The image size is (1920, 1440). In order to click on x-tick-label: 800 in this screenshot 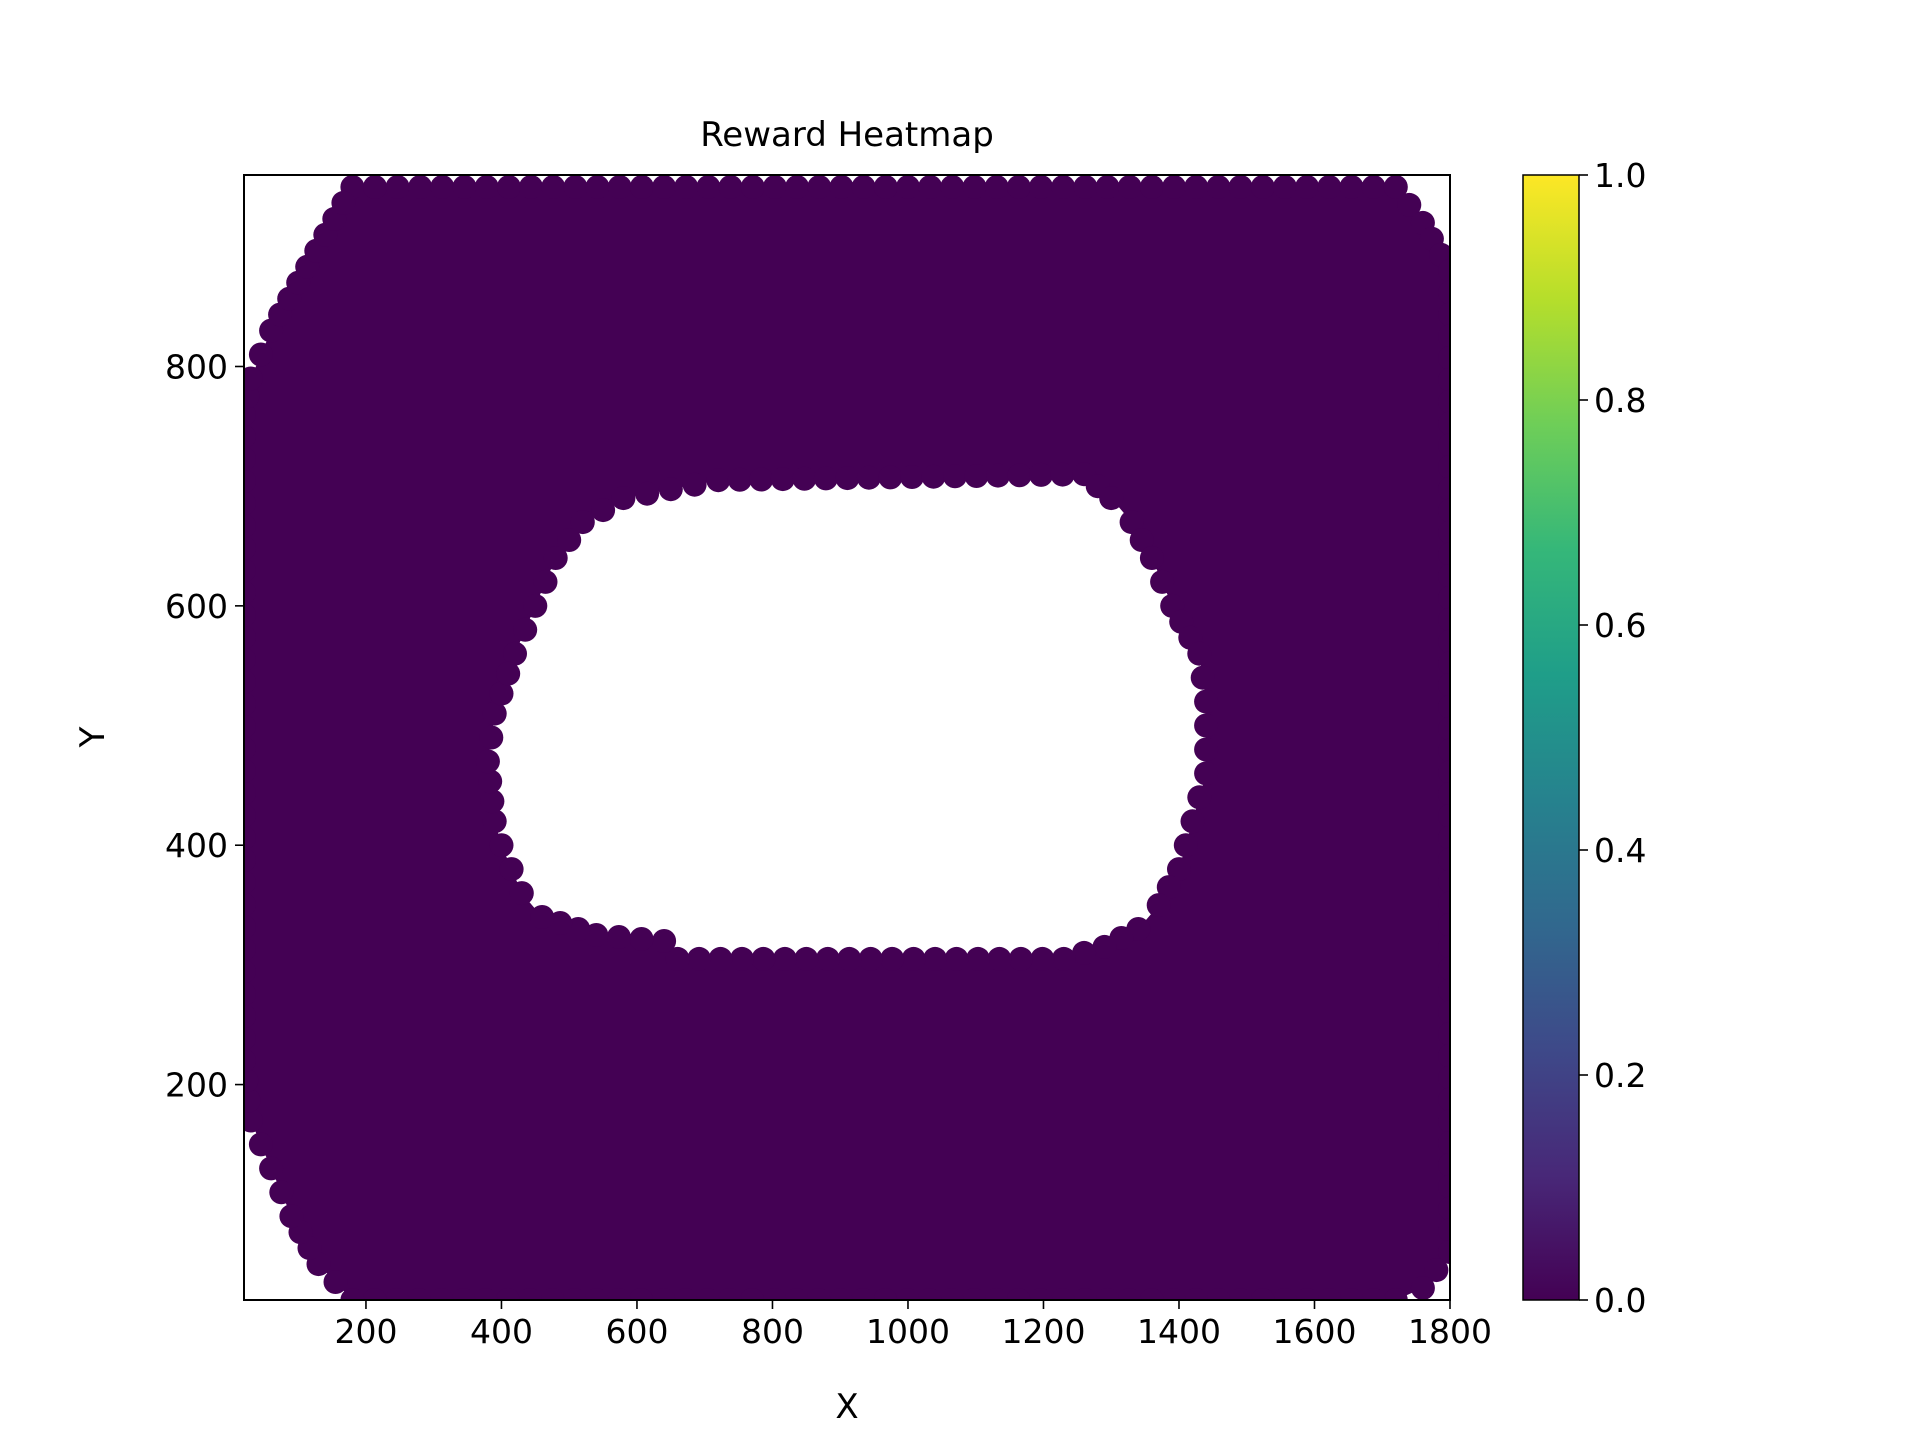, I will do `click(772, 1331)`.